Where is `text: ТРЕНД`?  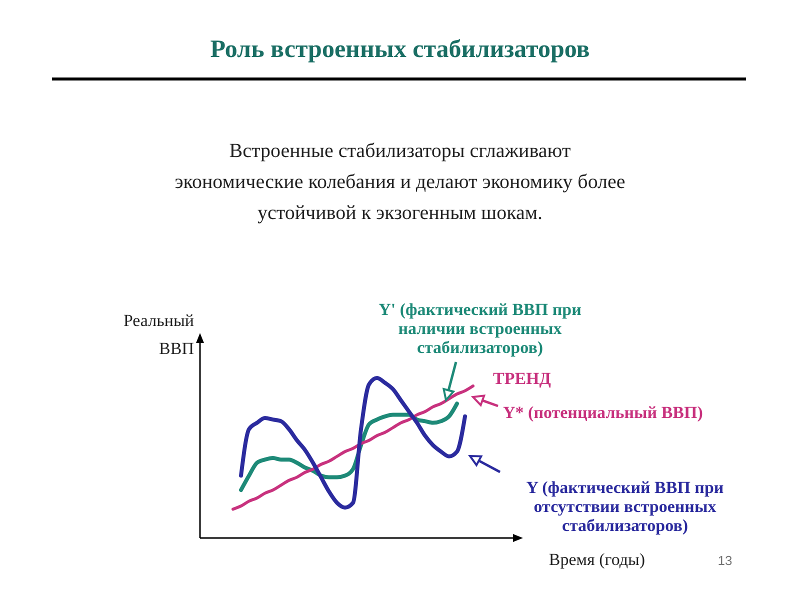 text: ТРЕНД is located at coordinates (522, 378).